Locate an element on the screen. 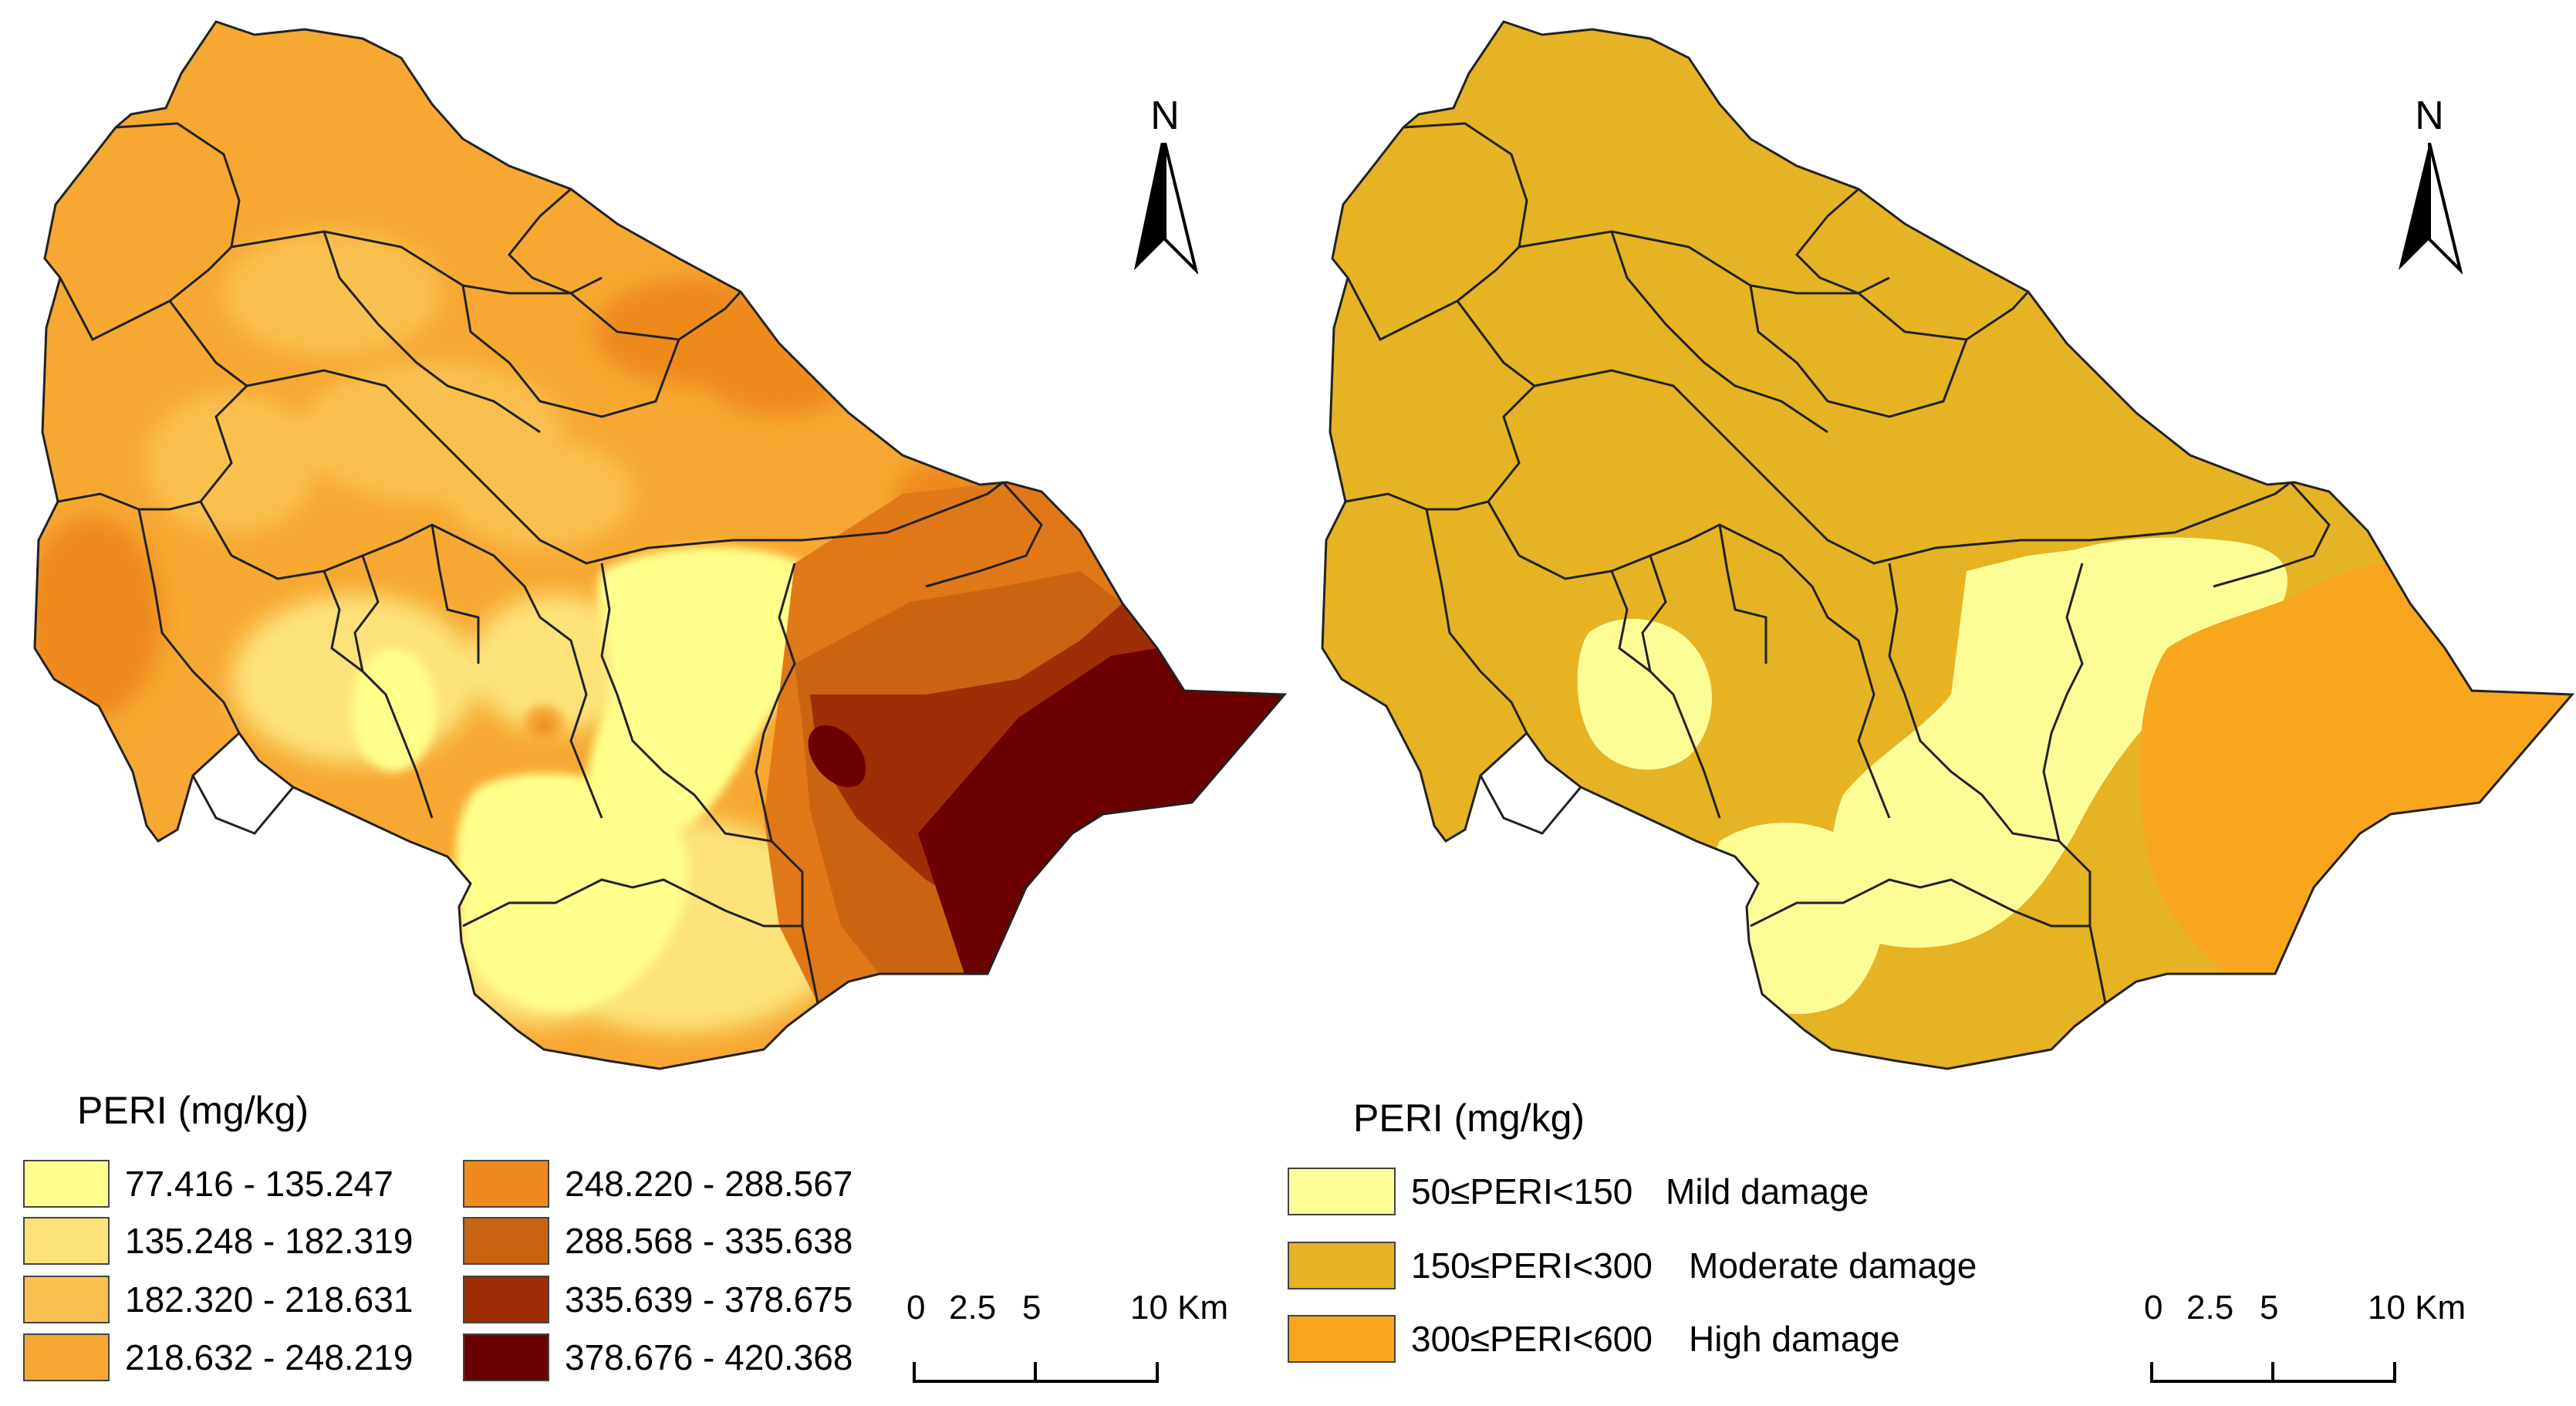 This screenshot has height=1406, width=2576. legend-item: 248.220 - 288.567 is located at coordinates (657, 1183).